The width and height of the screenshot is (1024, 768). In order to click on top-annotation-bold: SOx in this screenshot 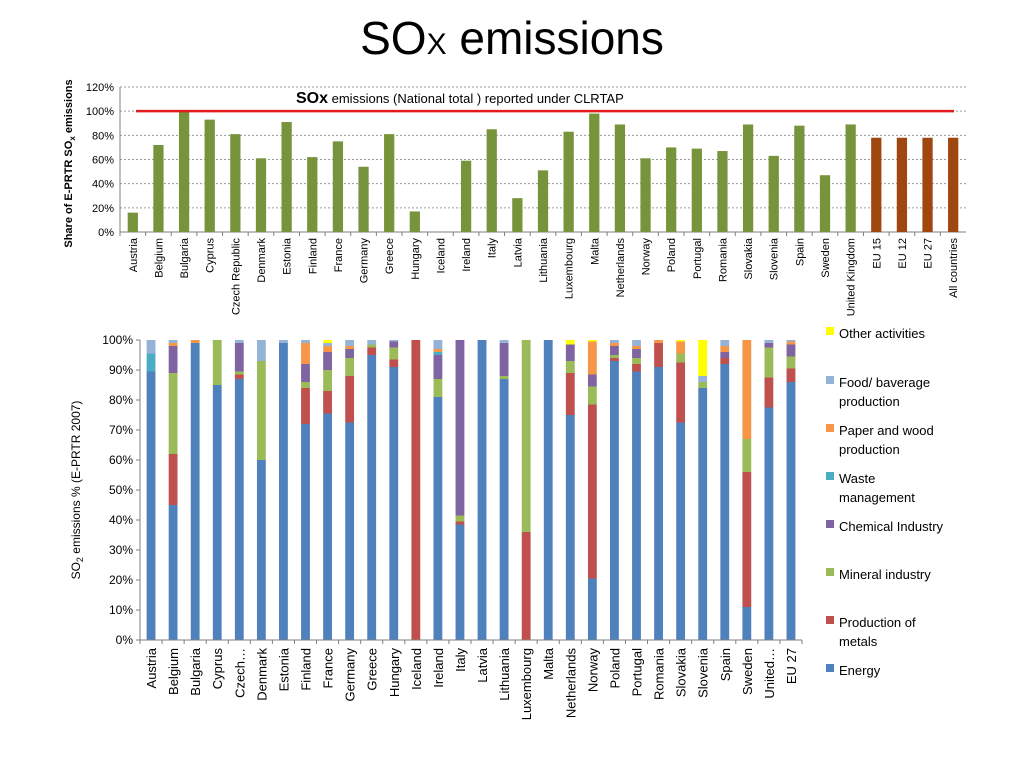, I will do `click(312, 98)`.